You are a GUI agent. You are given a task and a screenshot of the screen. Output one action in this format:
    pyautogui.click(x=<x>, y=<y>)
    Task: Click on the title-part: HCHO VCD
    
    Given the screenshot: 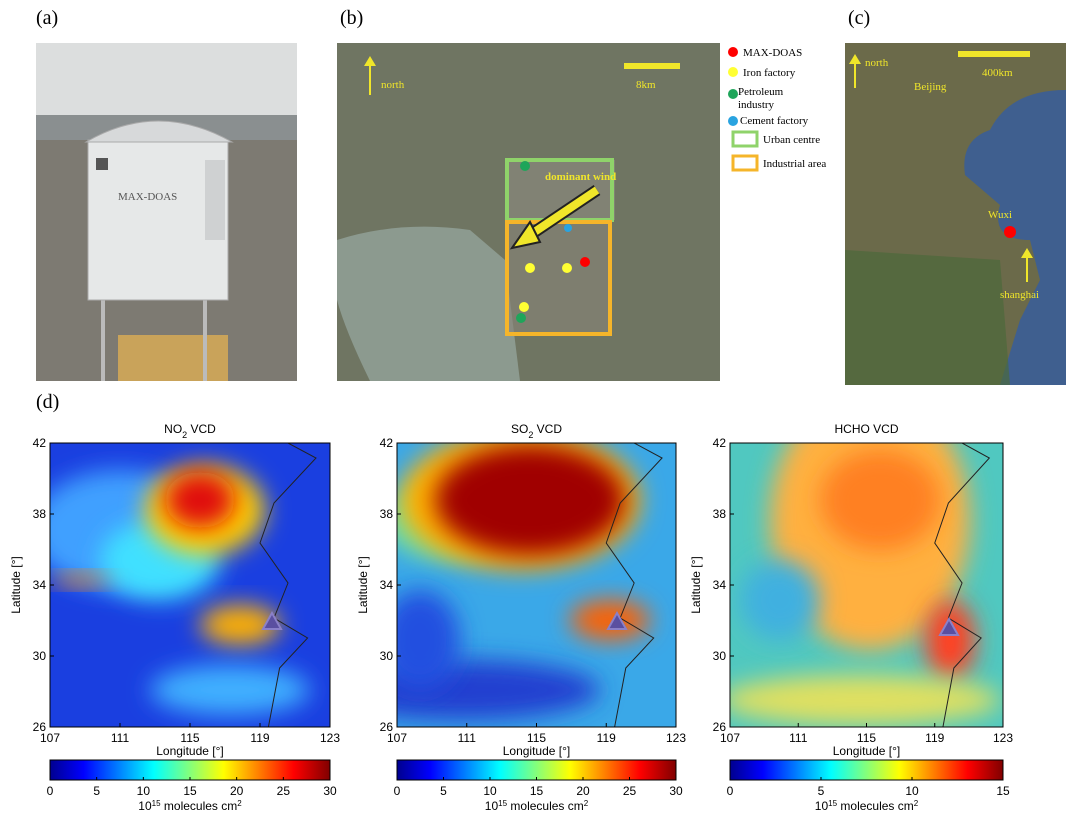 What is the action you would take?
    pyautogui.click(x=866, y=429)
    